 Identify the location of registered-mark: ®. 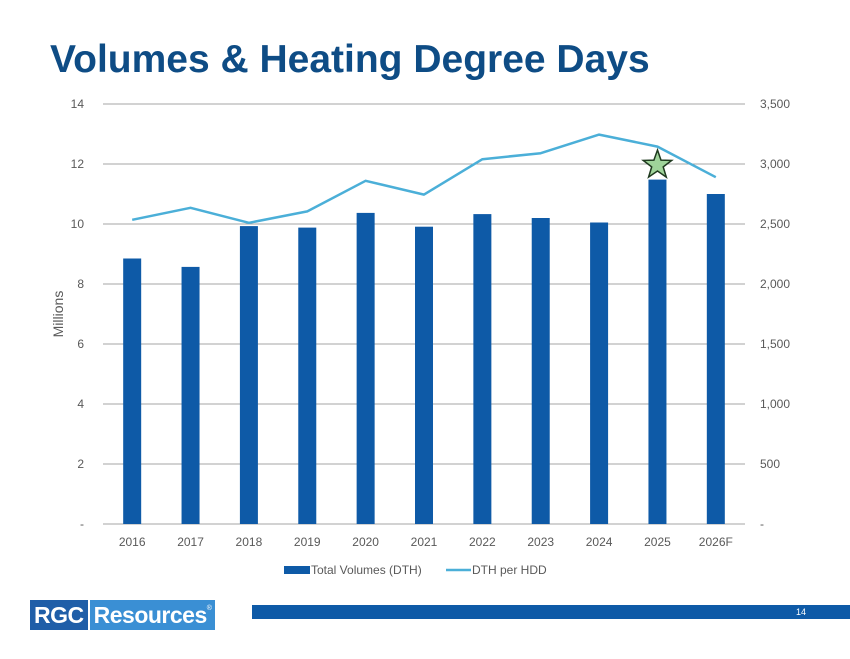
(209, 608).